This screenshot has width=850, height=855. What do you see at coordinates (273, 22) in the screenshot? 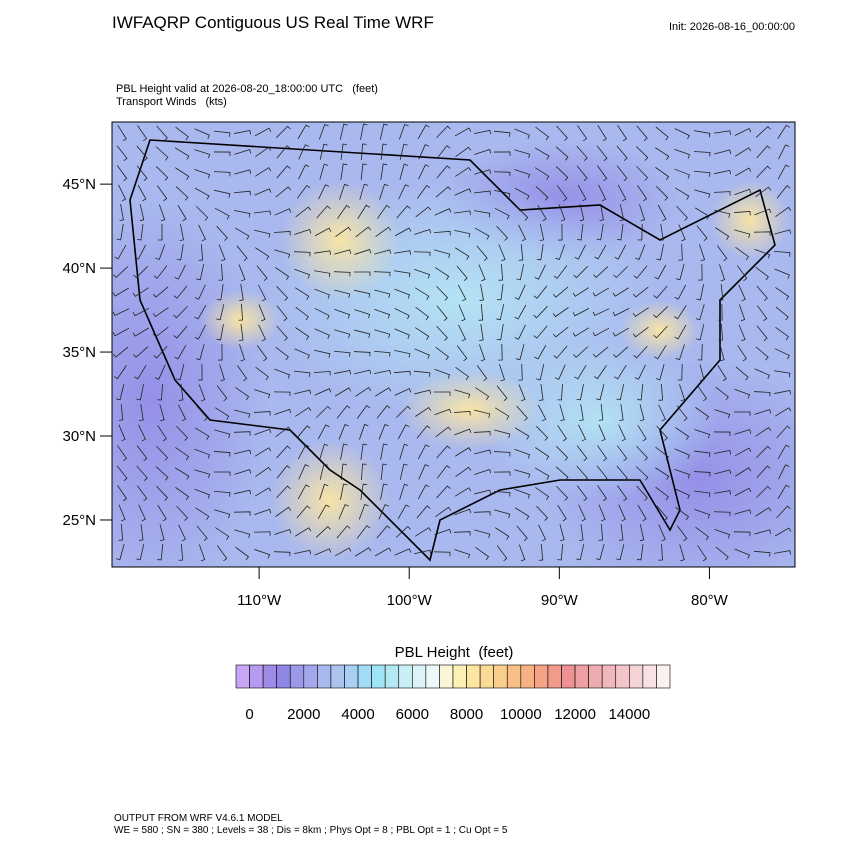
I see `title: IWFAQRP Contiguous US Real Time WRF` at bounding box center [273, 22].